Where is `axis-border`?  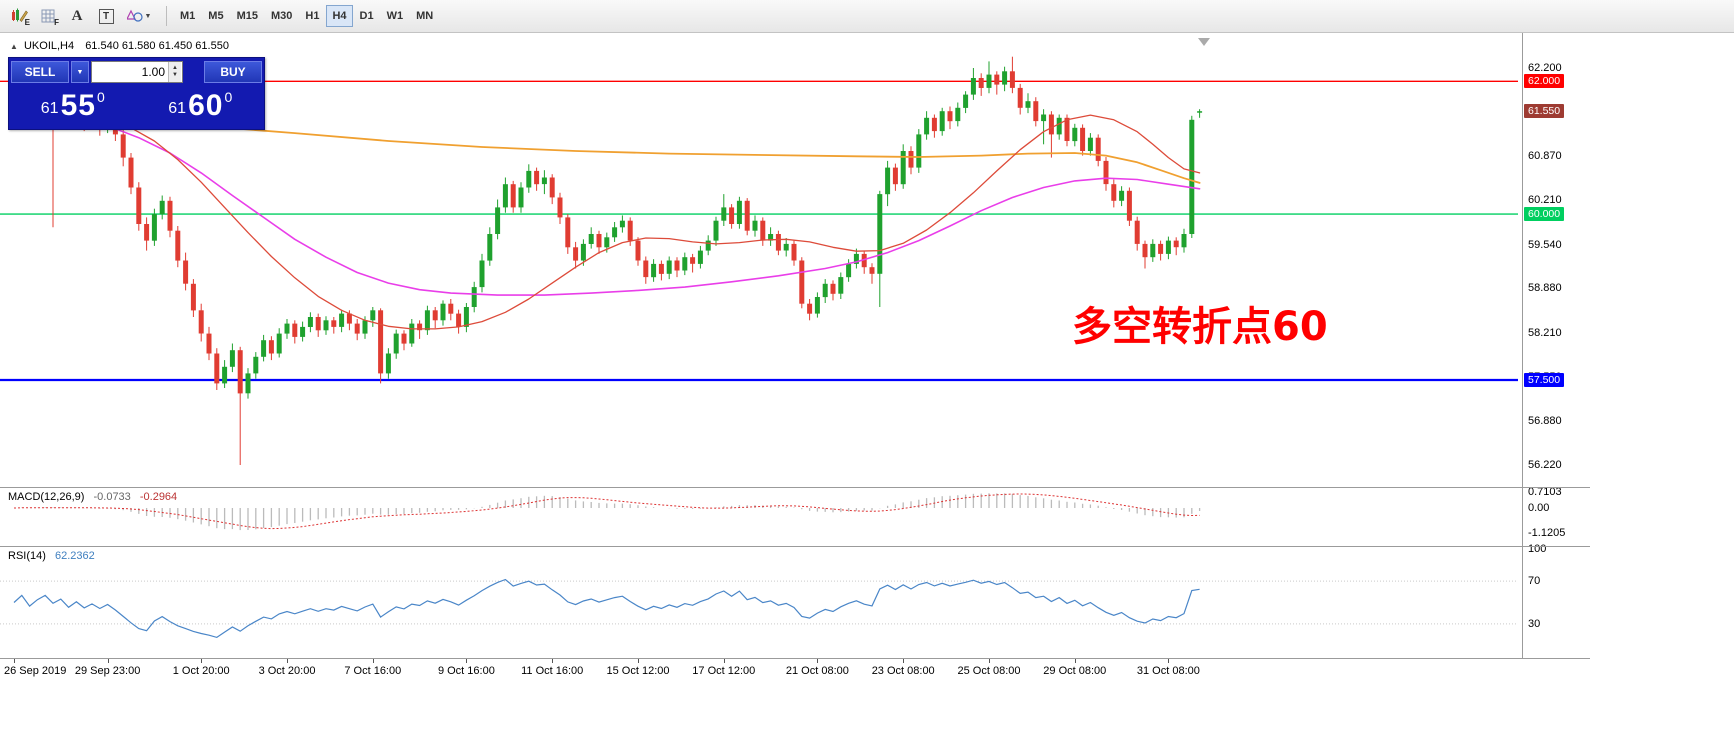
axis-border is located at coordinates (1522, 346).